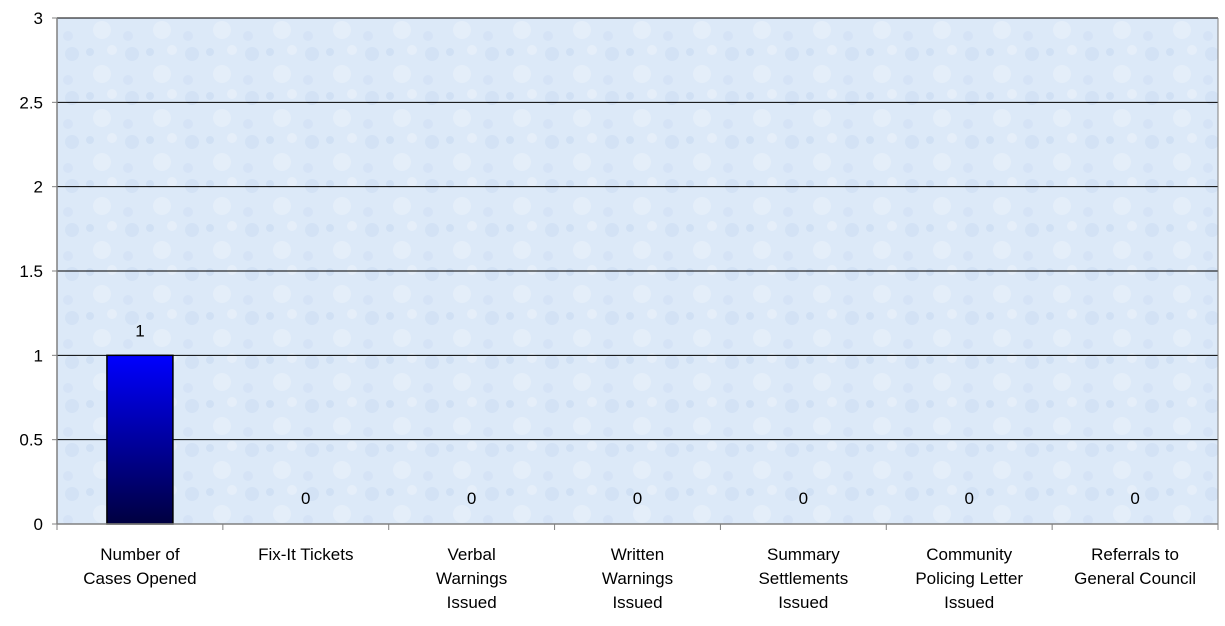 The height and width of the screenshot is (626, 1225). I want to click on category-label: Written Warnings Issued, so click(637, 578).